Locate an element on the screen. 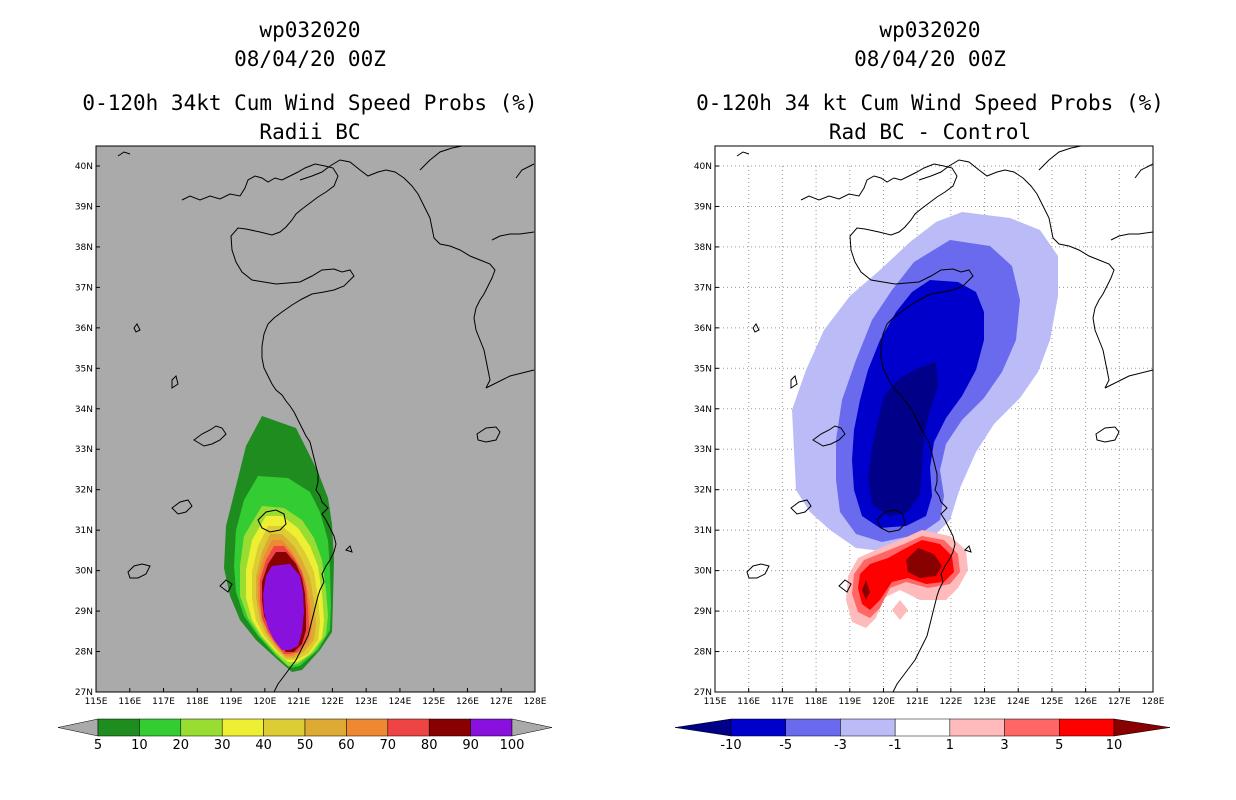  diff-pos-10a is located at coordinates (924, 563).